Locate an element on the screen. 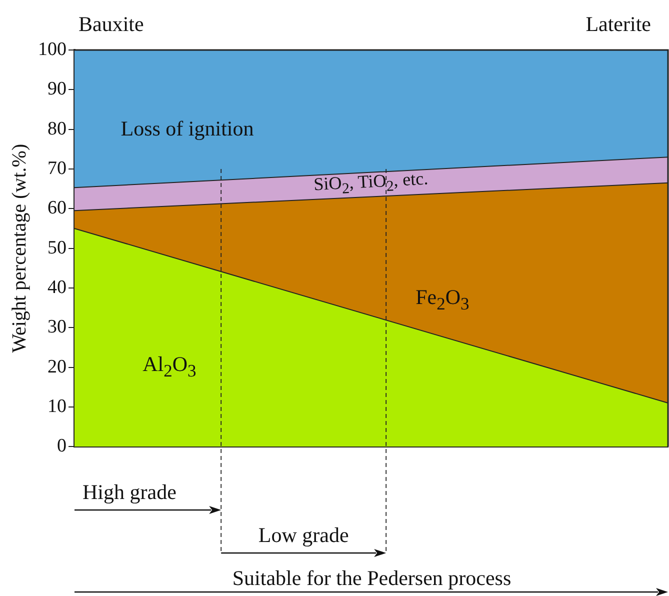 This screenshot has width=669, height=596. y-tick-label: 100 is located at coordinates (52, 49).